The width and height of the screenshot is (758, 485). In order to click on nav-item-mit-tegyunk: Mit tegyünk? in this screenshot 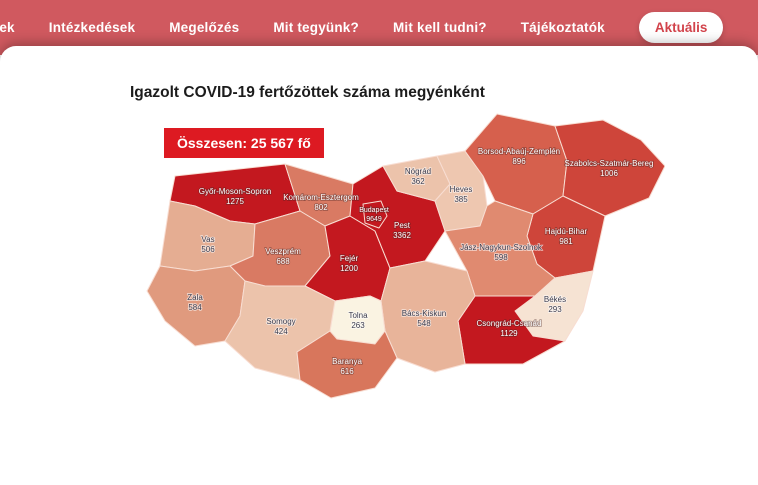, I will do `click(316, 27)`.